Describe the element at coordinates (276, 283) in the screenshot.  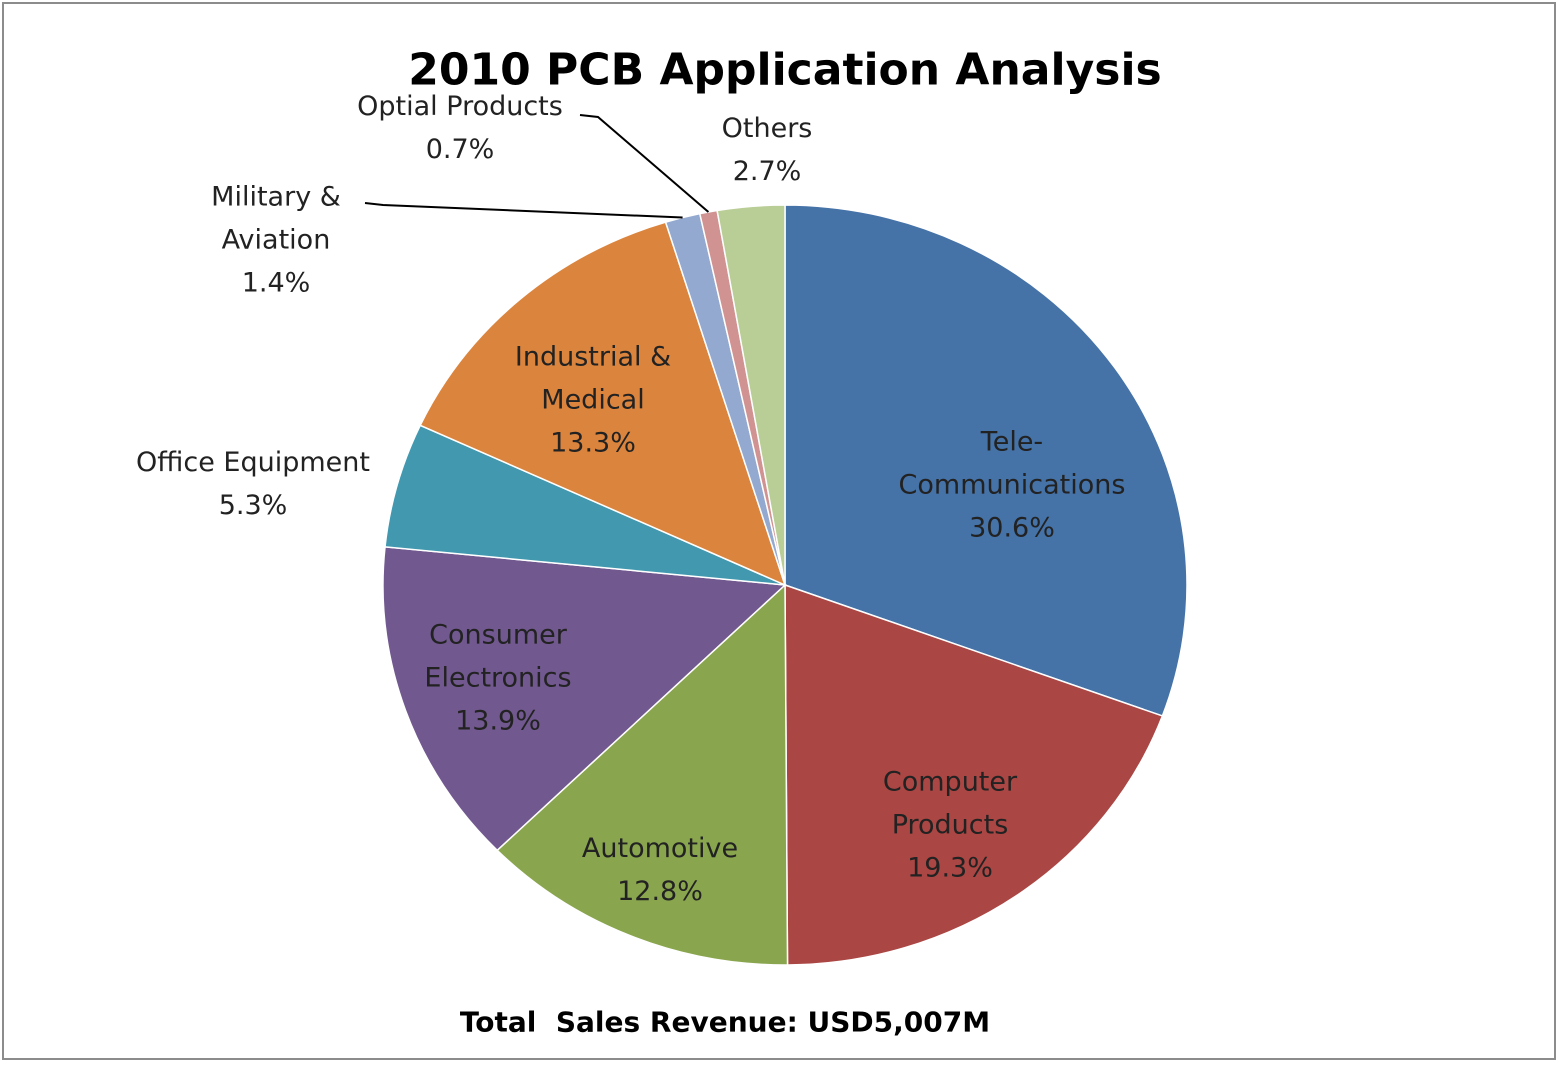
I see `slice-value: 1.4%` at that location.